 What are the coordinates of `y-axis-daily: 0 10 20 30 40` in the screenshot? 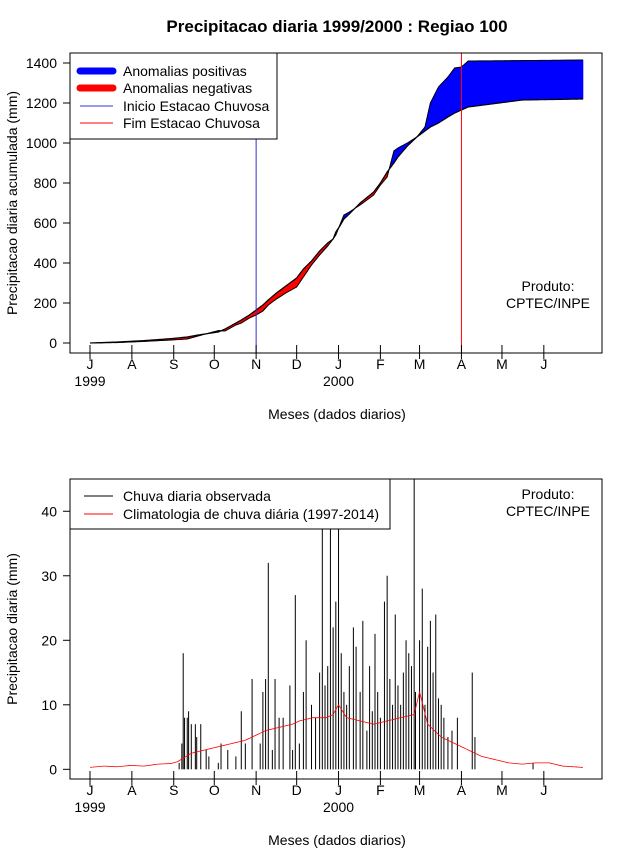 It's located at (56, 640).